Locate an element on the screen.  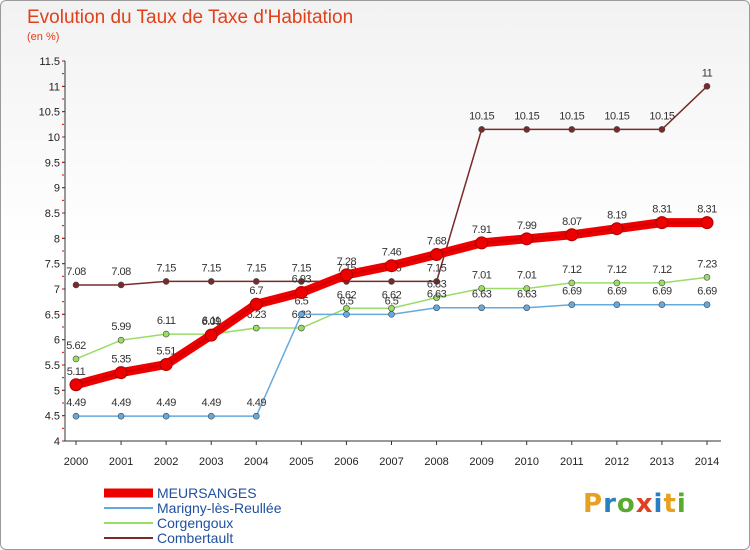
x-tick-label: 2014 is located at coordinates (707, 462).